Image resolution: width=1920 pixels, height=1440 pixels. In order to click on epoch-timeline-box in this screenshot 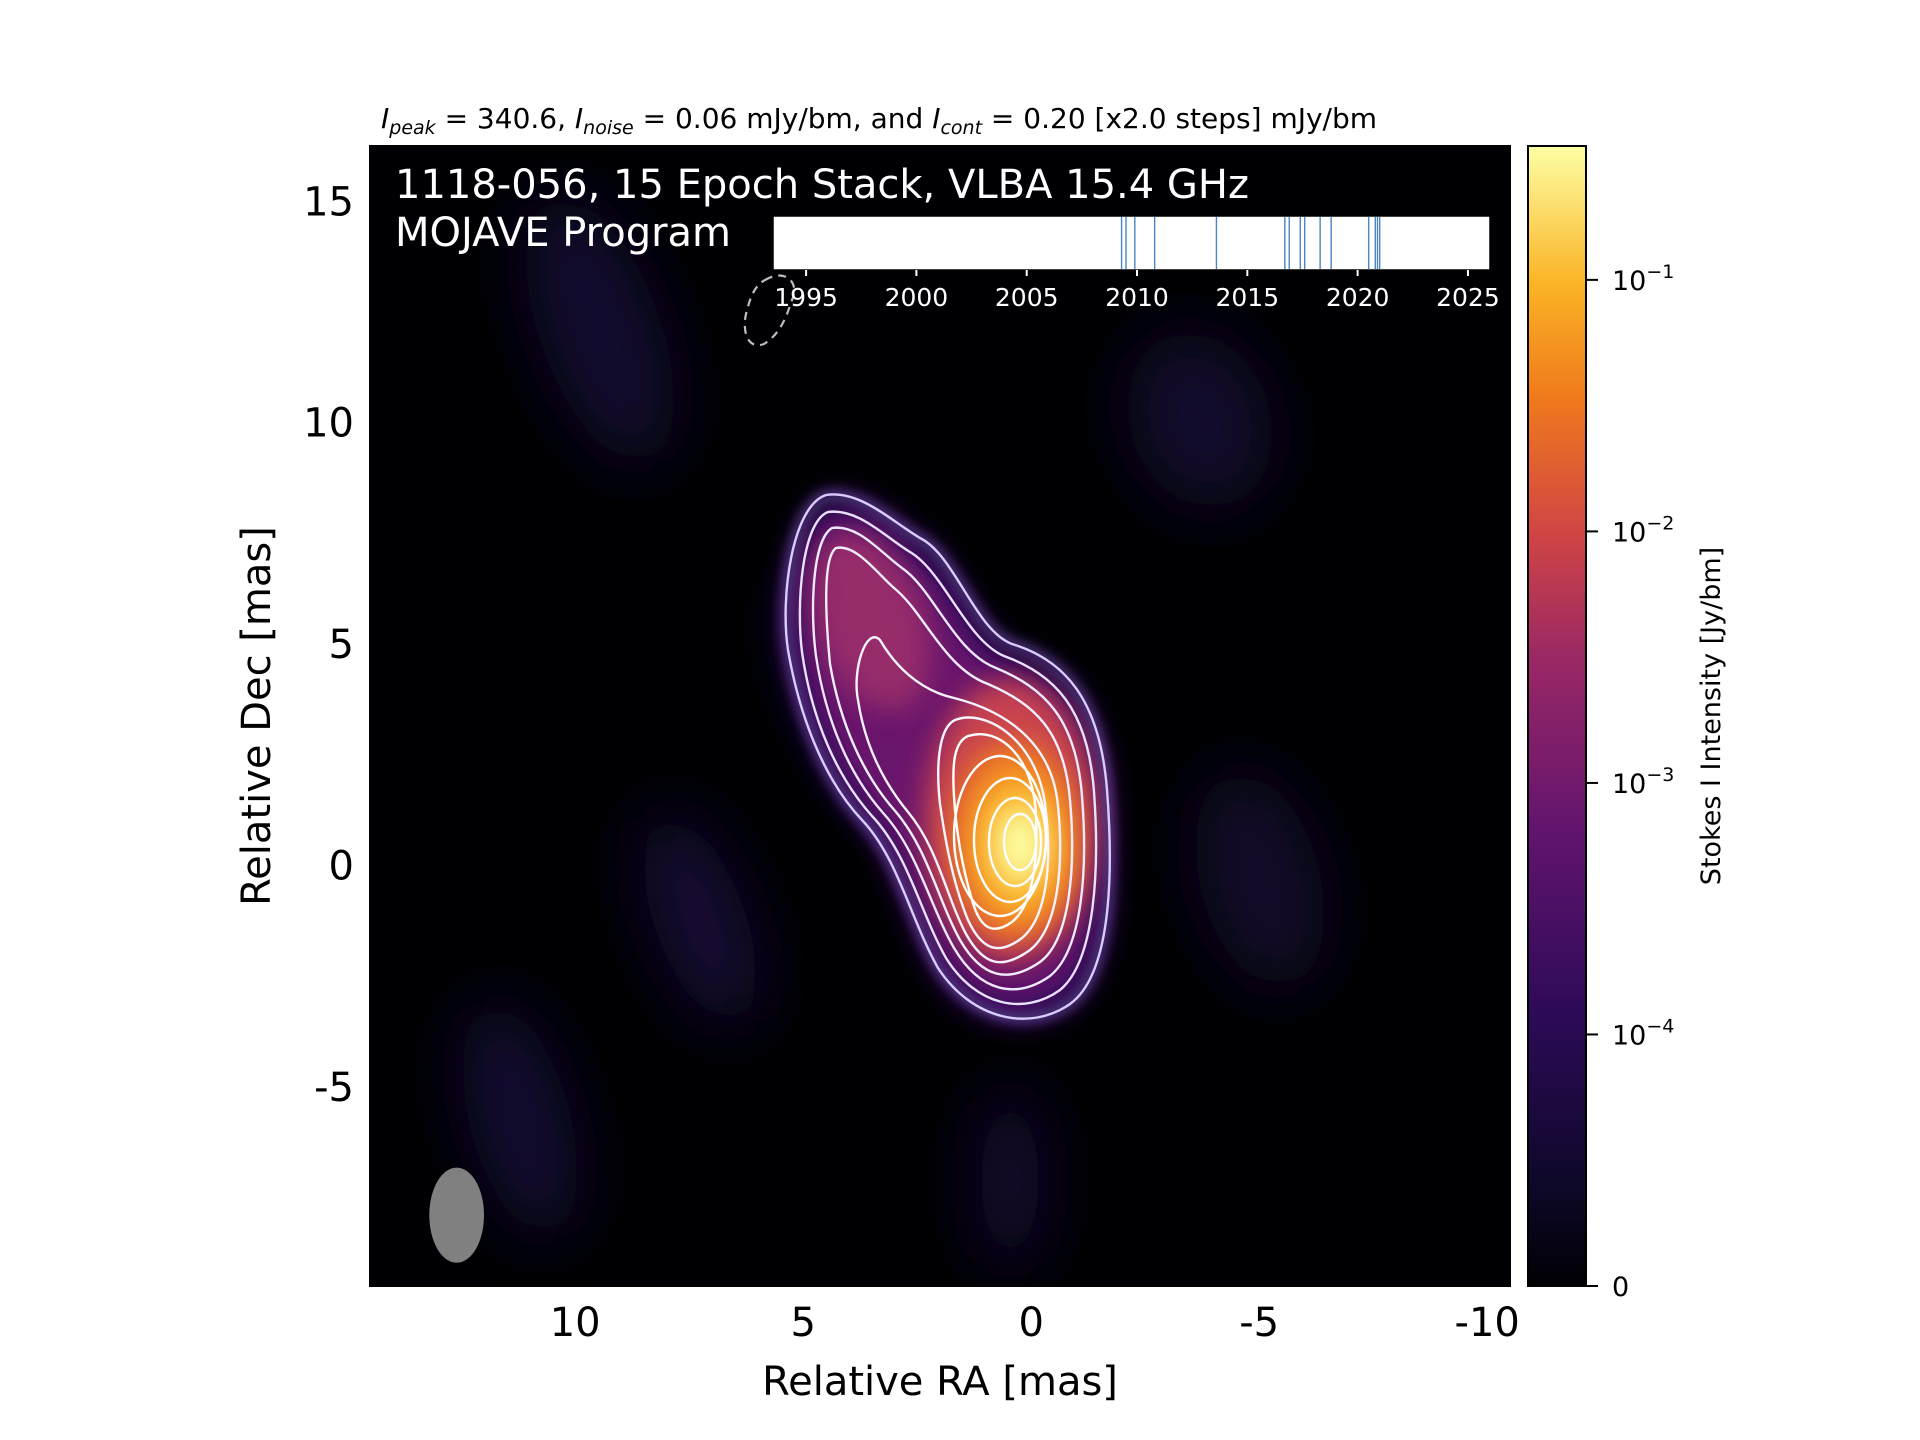, I will do `click(1131, 243)`.